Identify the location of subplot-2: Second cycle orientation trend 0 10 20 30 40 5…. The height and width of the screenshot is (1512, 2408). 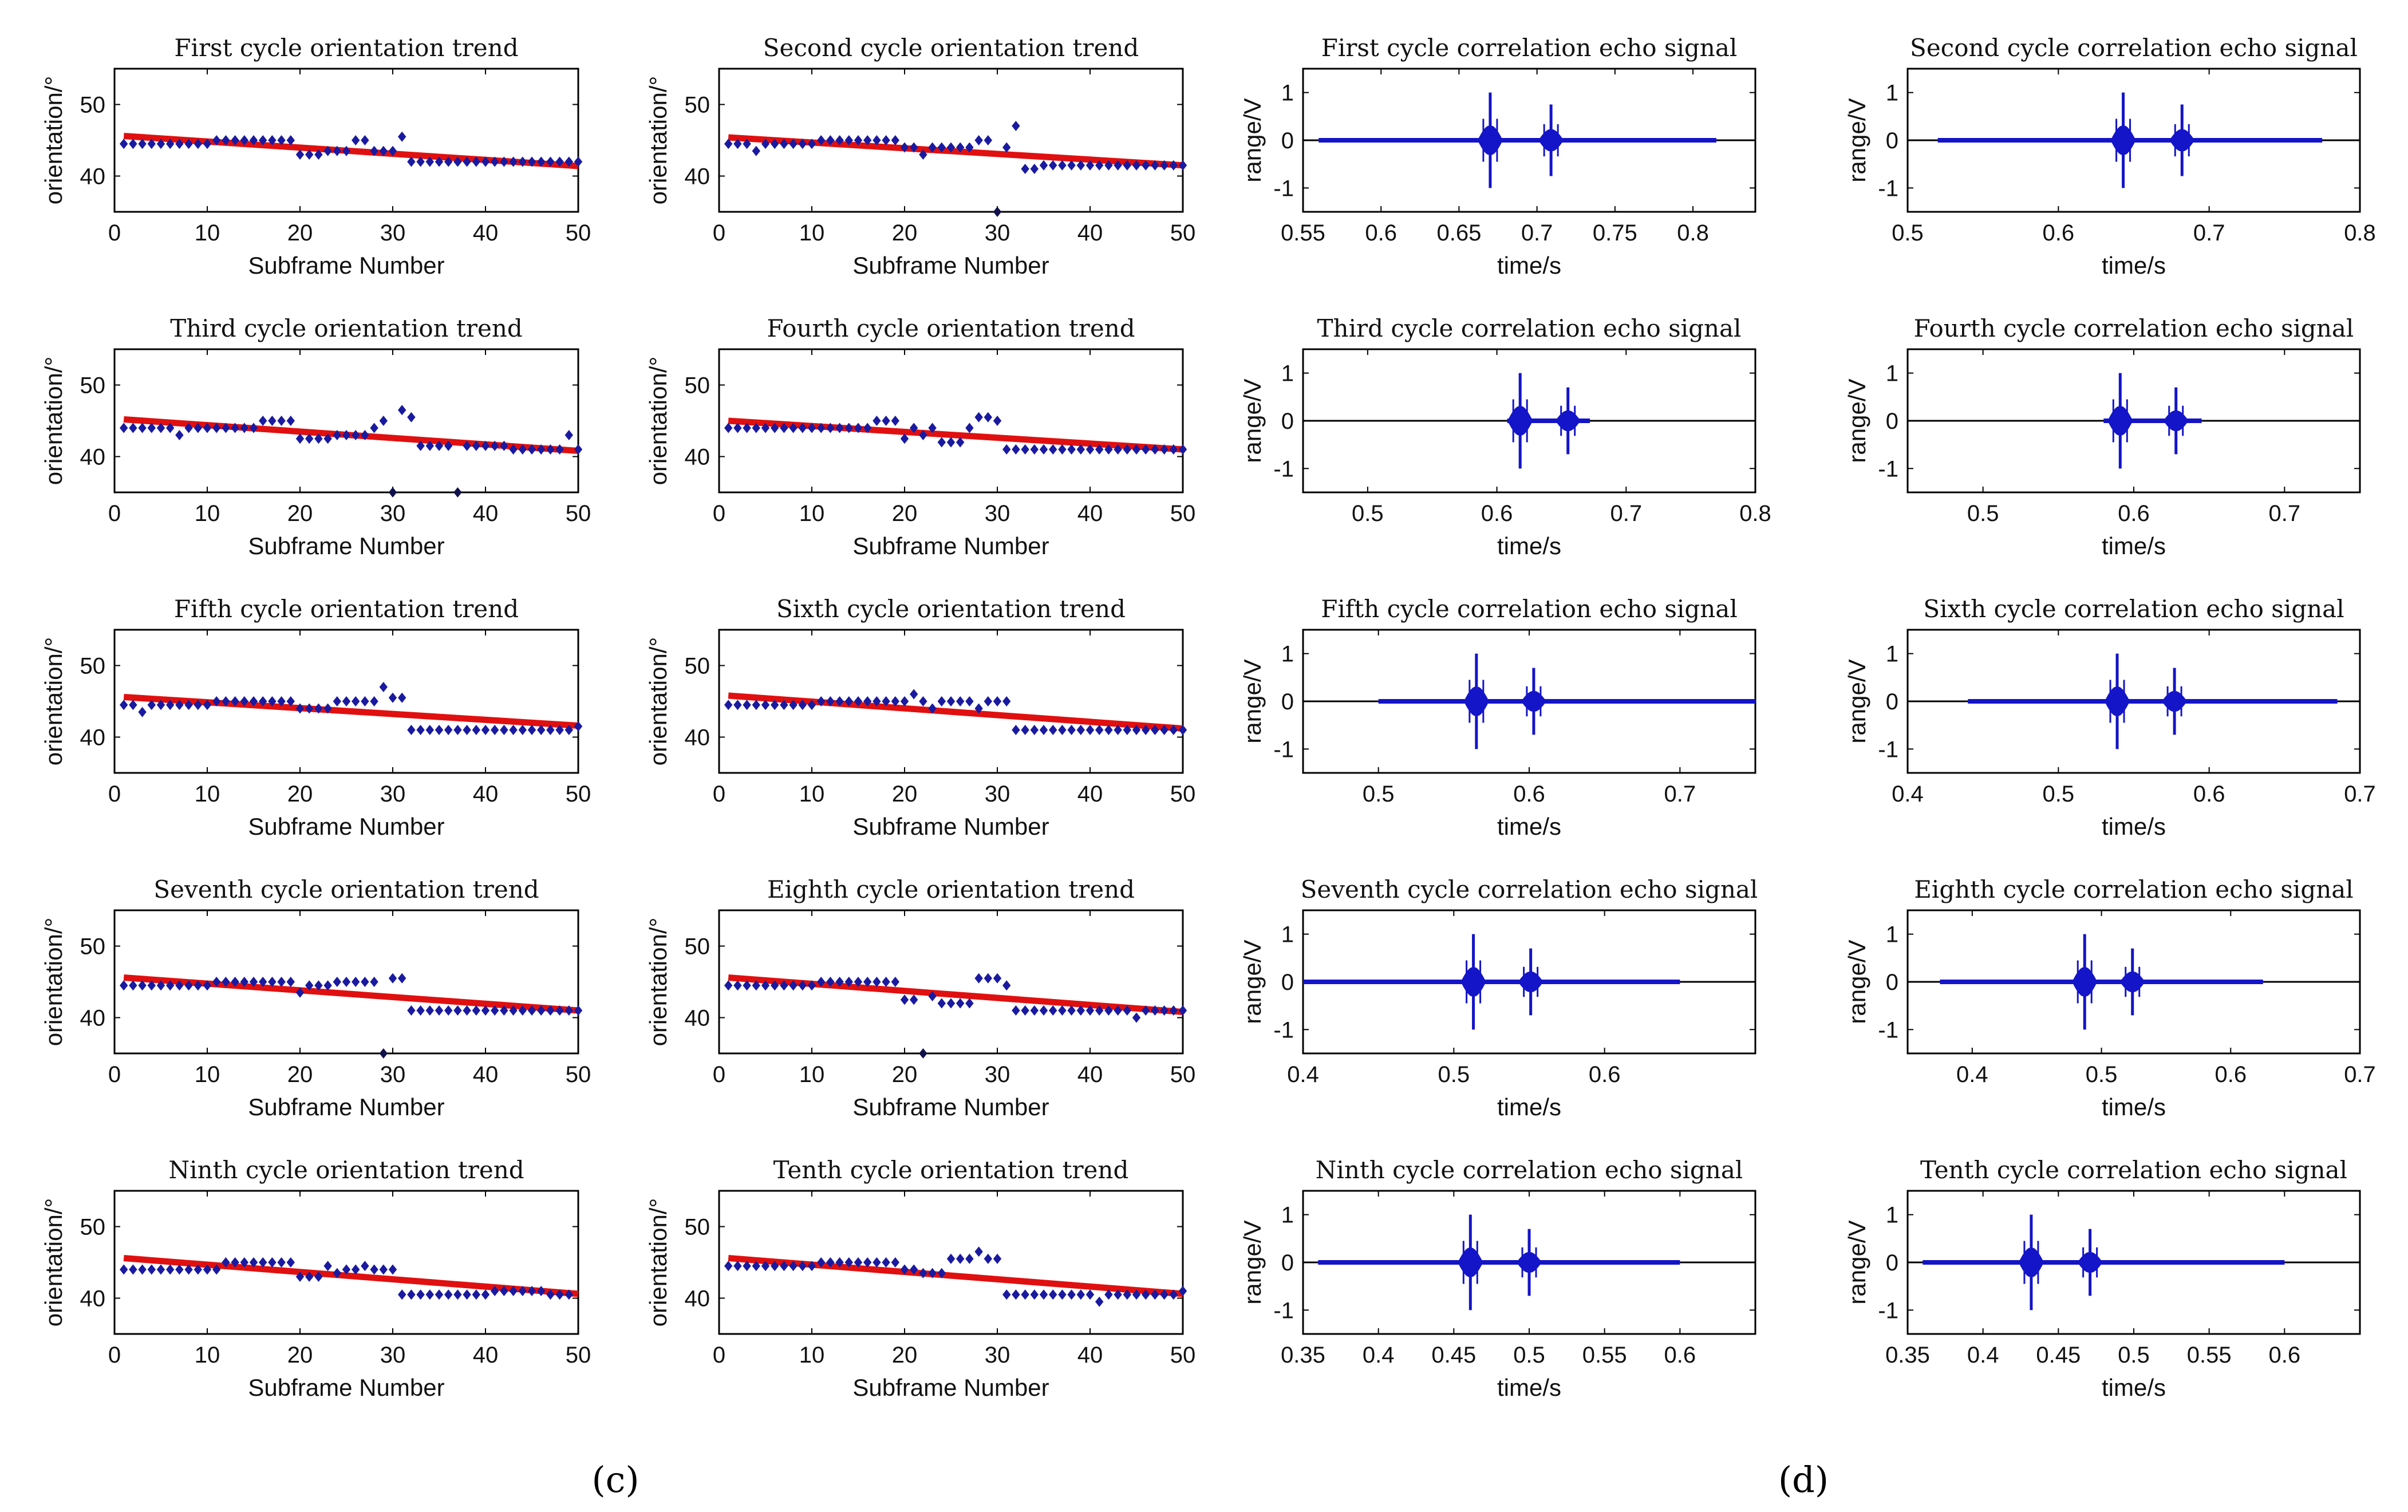
(920, 156).